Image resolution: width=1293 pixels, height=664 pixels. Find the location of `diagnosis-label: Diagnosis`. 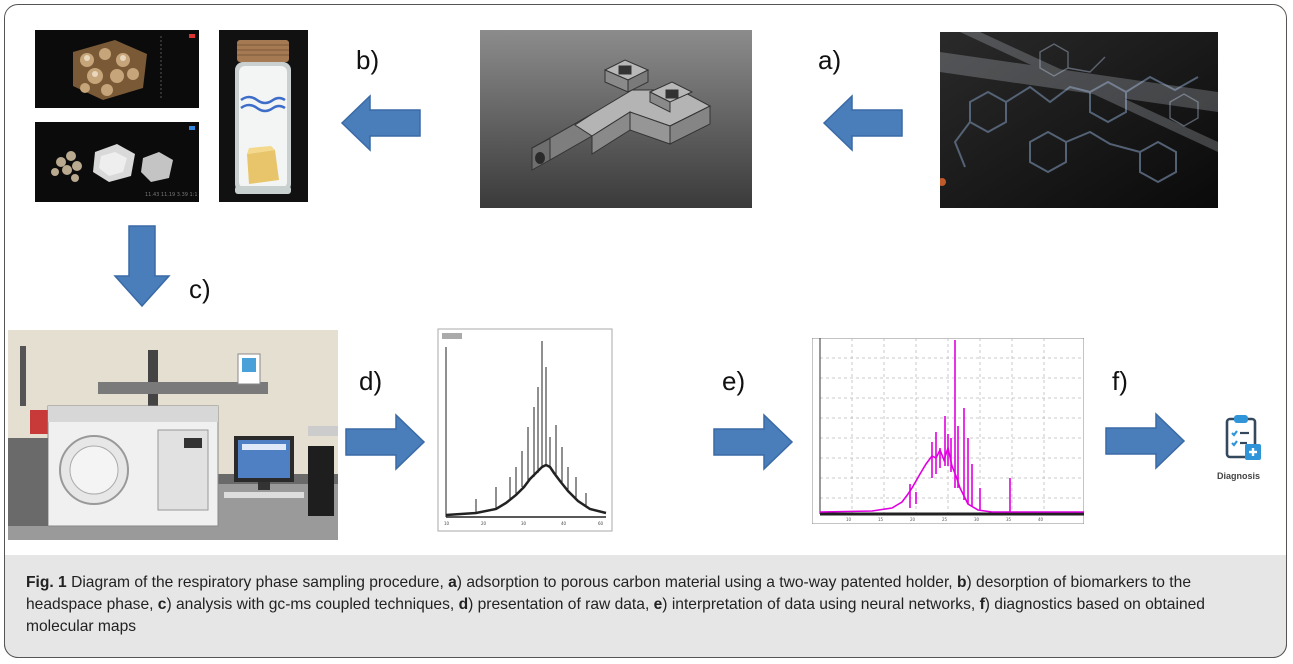

diagnosis-label: Diagnosis is located at coordinates (1238, 476).